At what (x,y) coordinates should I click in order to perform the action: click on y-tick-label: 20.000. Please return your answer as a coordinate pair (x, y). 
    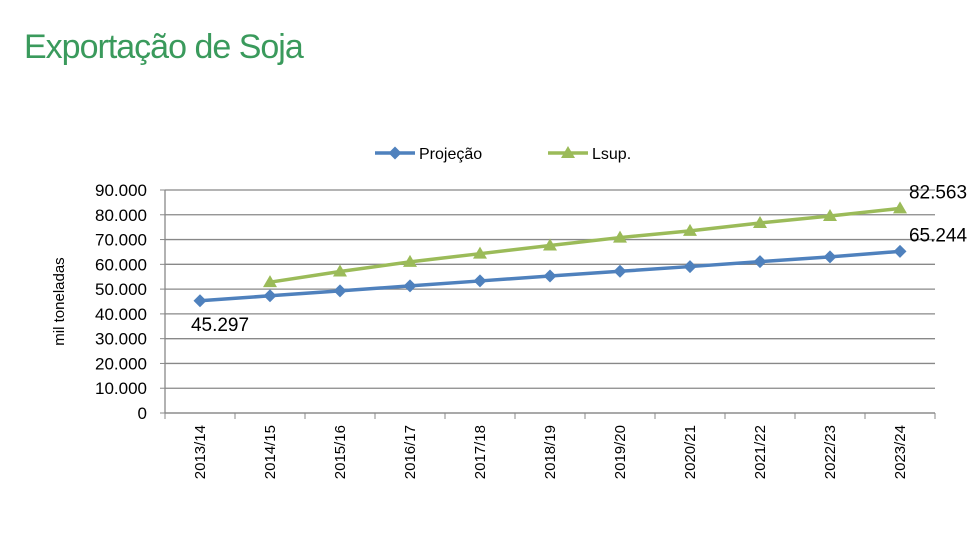
    Looking at the image, I should click on (121, 363).